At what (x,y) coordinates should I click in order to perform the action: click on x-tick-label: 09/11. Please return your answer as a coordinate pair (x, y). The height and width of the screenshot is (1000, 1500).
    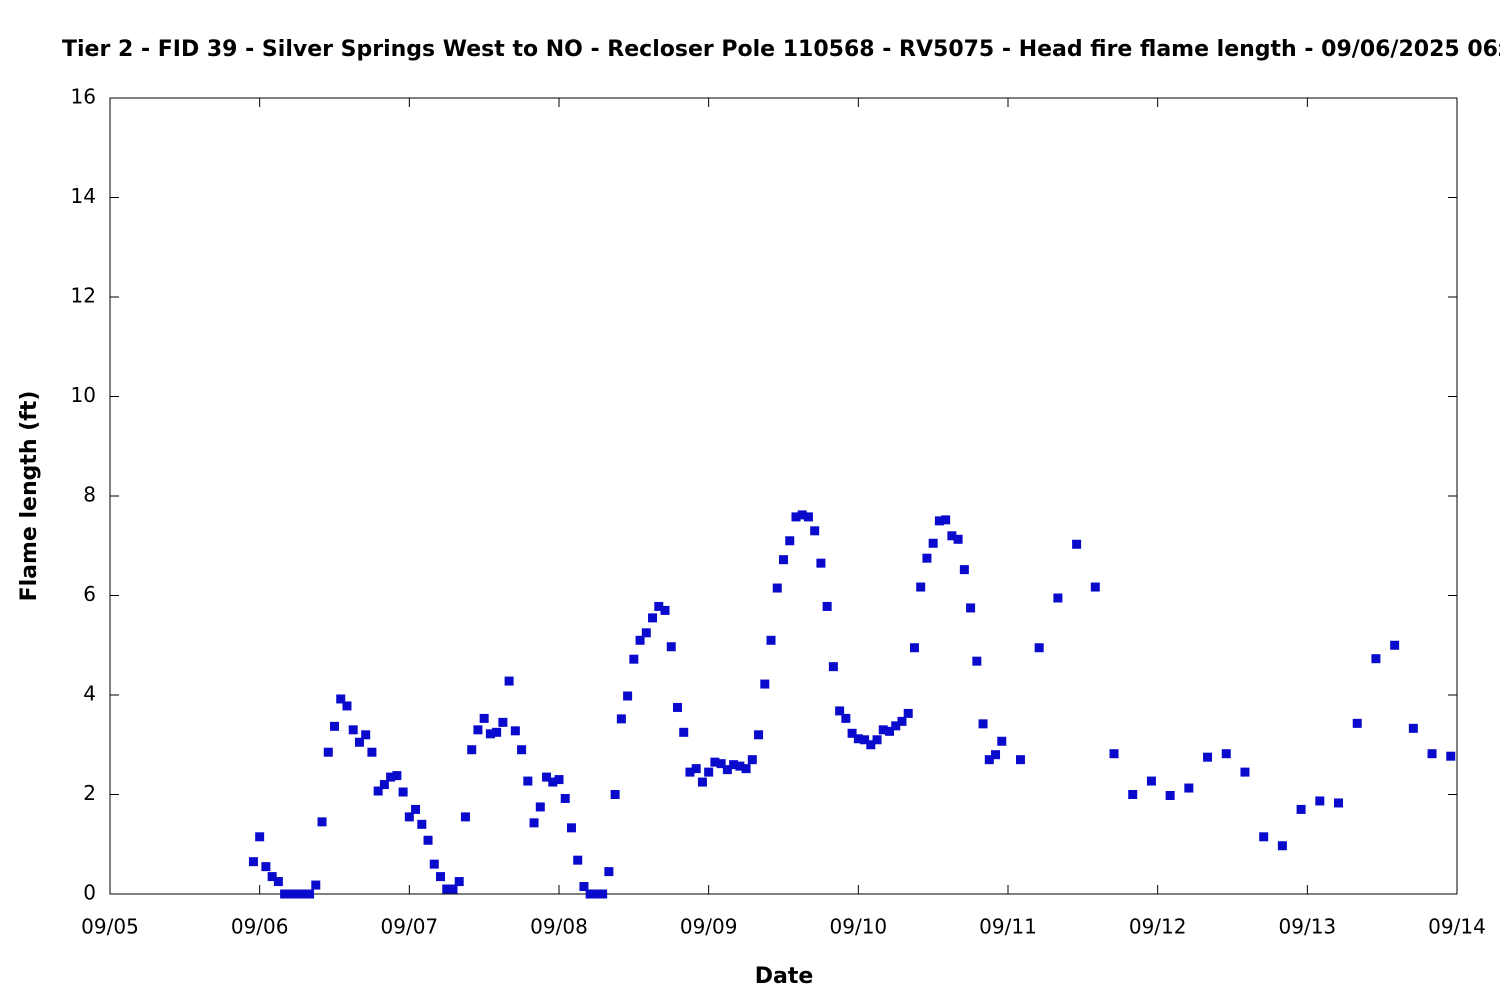
    Looking at the image, I should click on (1008, 927).